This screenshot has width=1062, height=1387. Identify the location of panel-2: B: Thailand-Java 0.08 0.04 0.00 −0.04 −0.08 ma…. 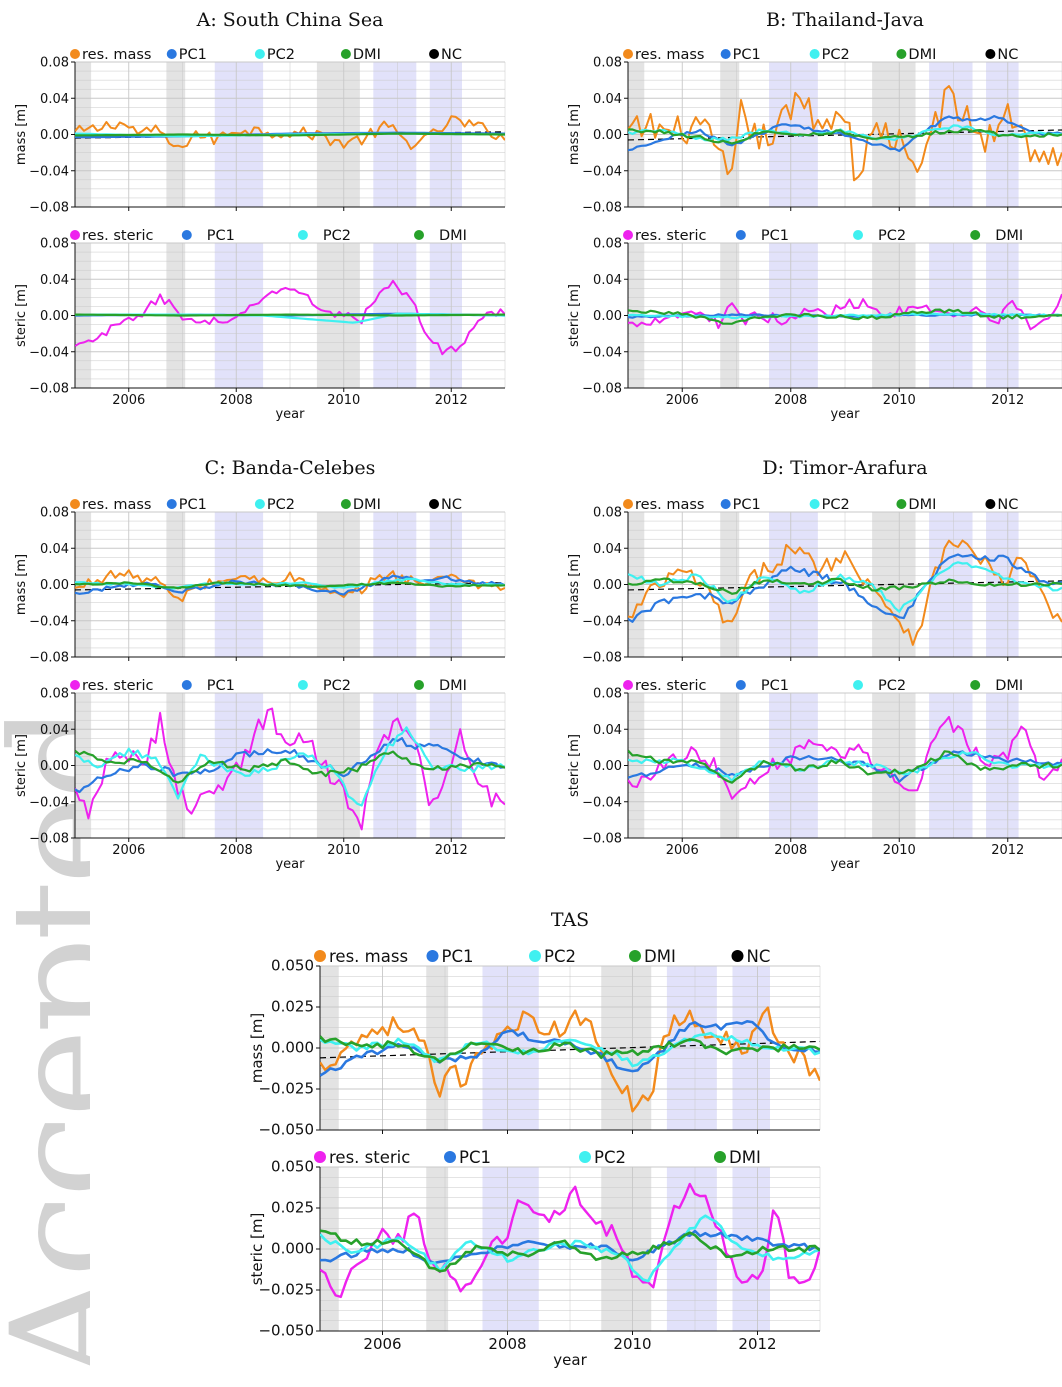
(814, 215).